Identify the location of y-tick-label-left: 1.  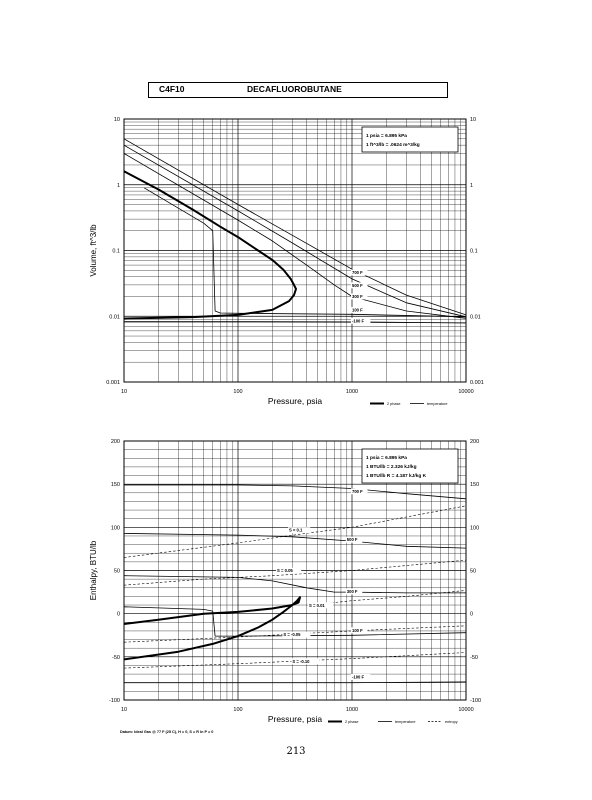
(118, 186).